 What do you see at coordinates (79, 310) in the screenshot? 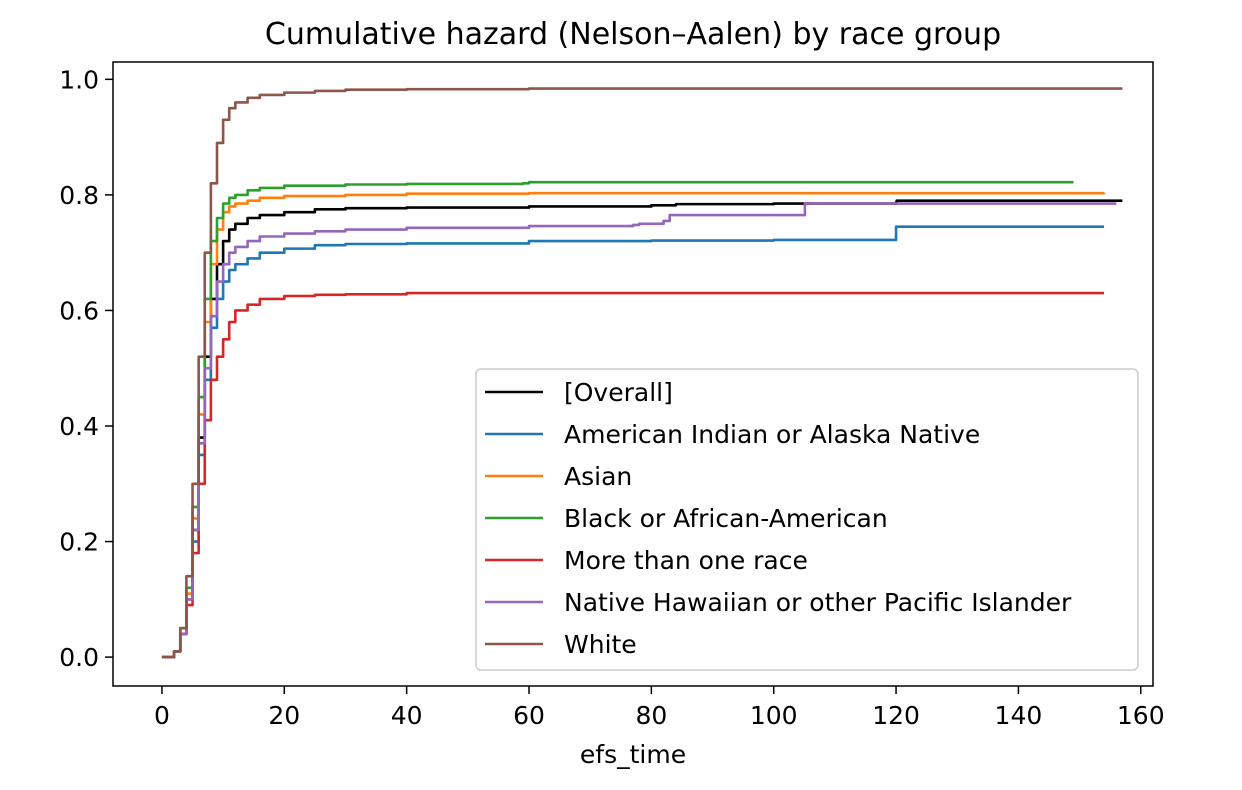
I see `y-tick-label: 0.6` at bounding box center [79, 310].